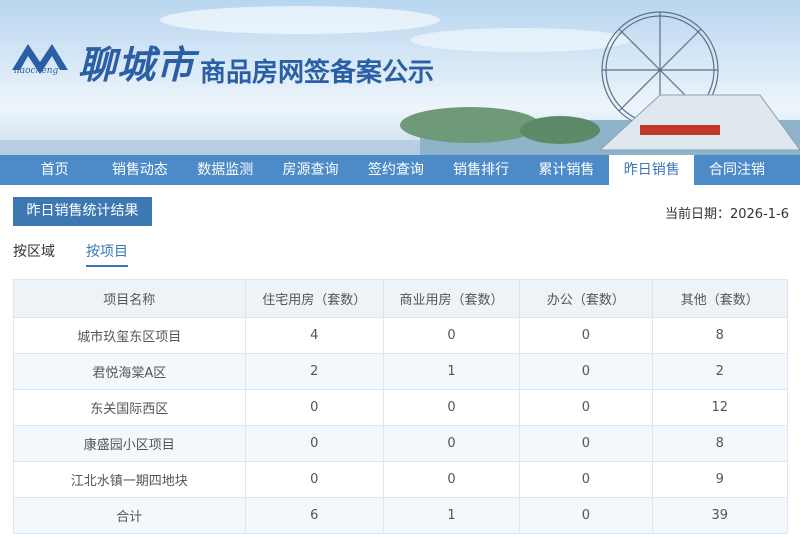 This screenshot has height=537, width=800. I want to click on count-cell: 12, so click(720, 407).